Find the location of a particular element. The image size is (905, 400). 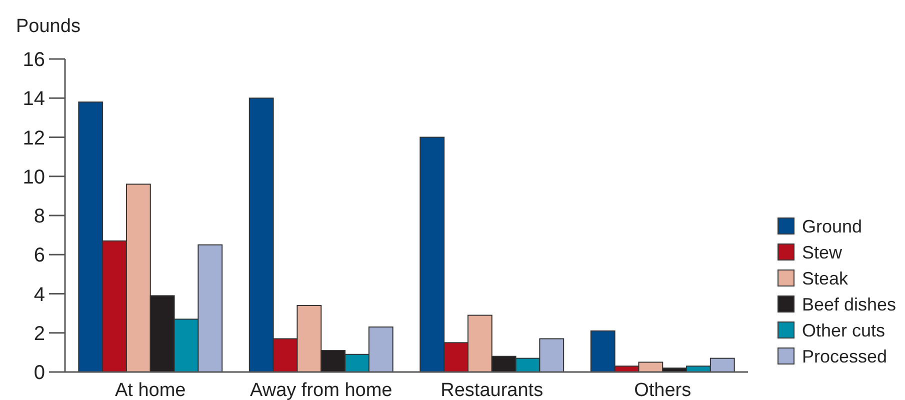

legend-label: Other cuts is located at coordinates (844, 330).